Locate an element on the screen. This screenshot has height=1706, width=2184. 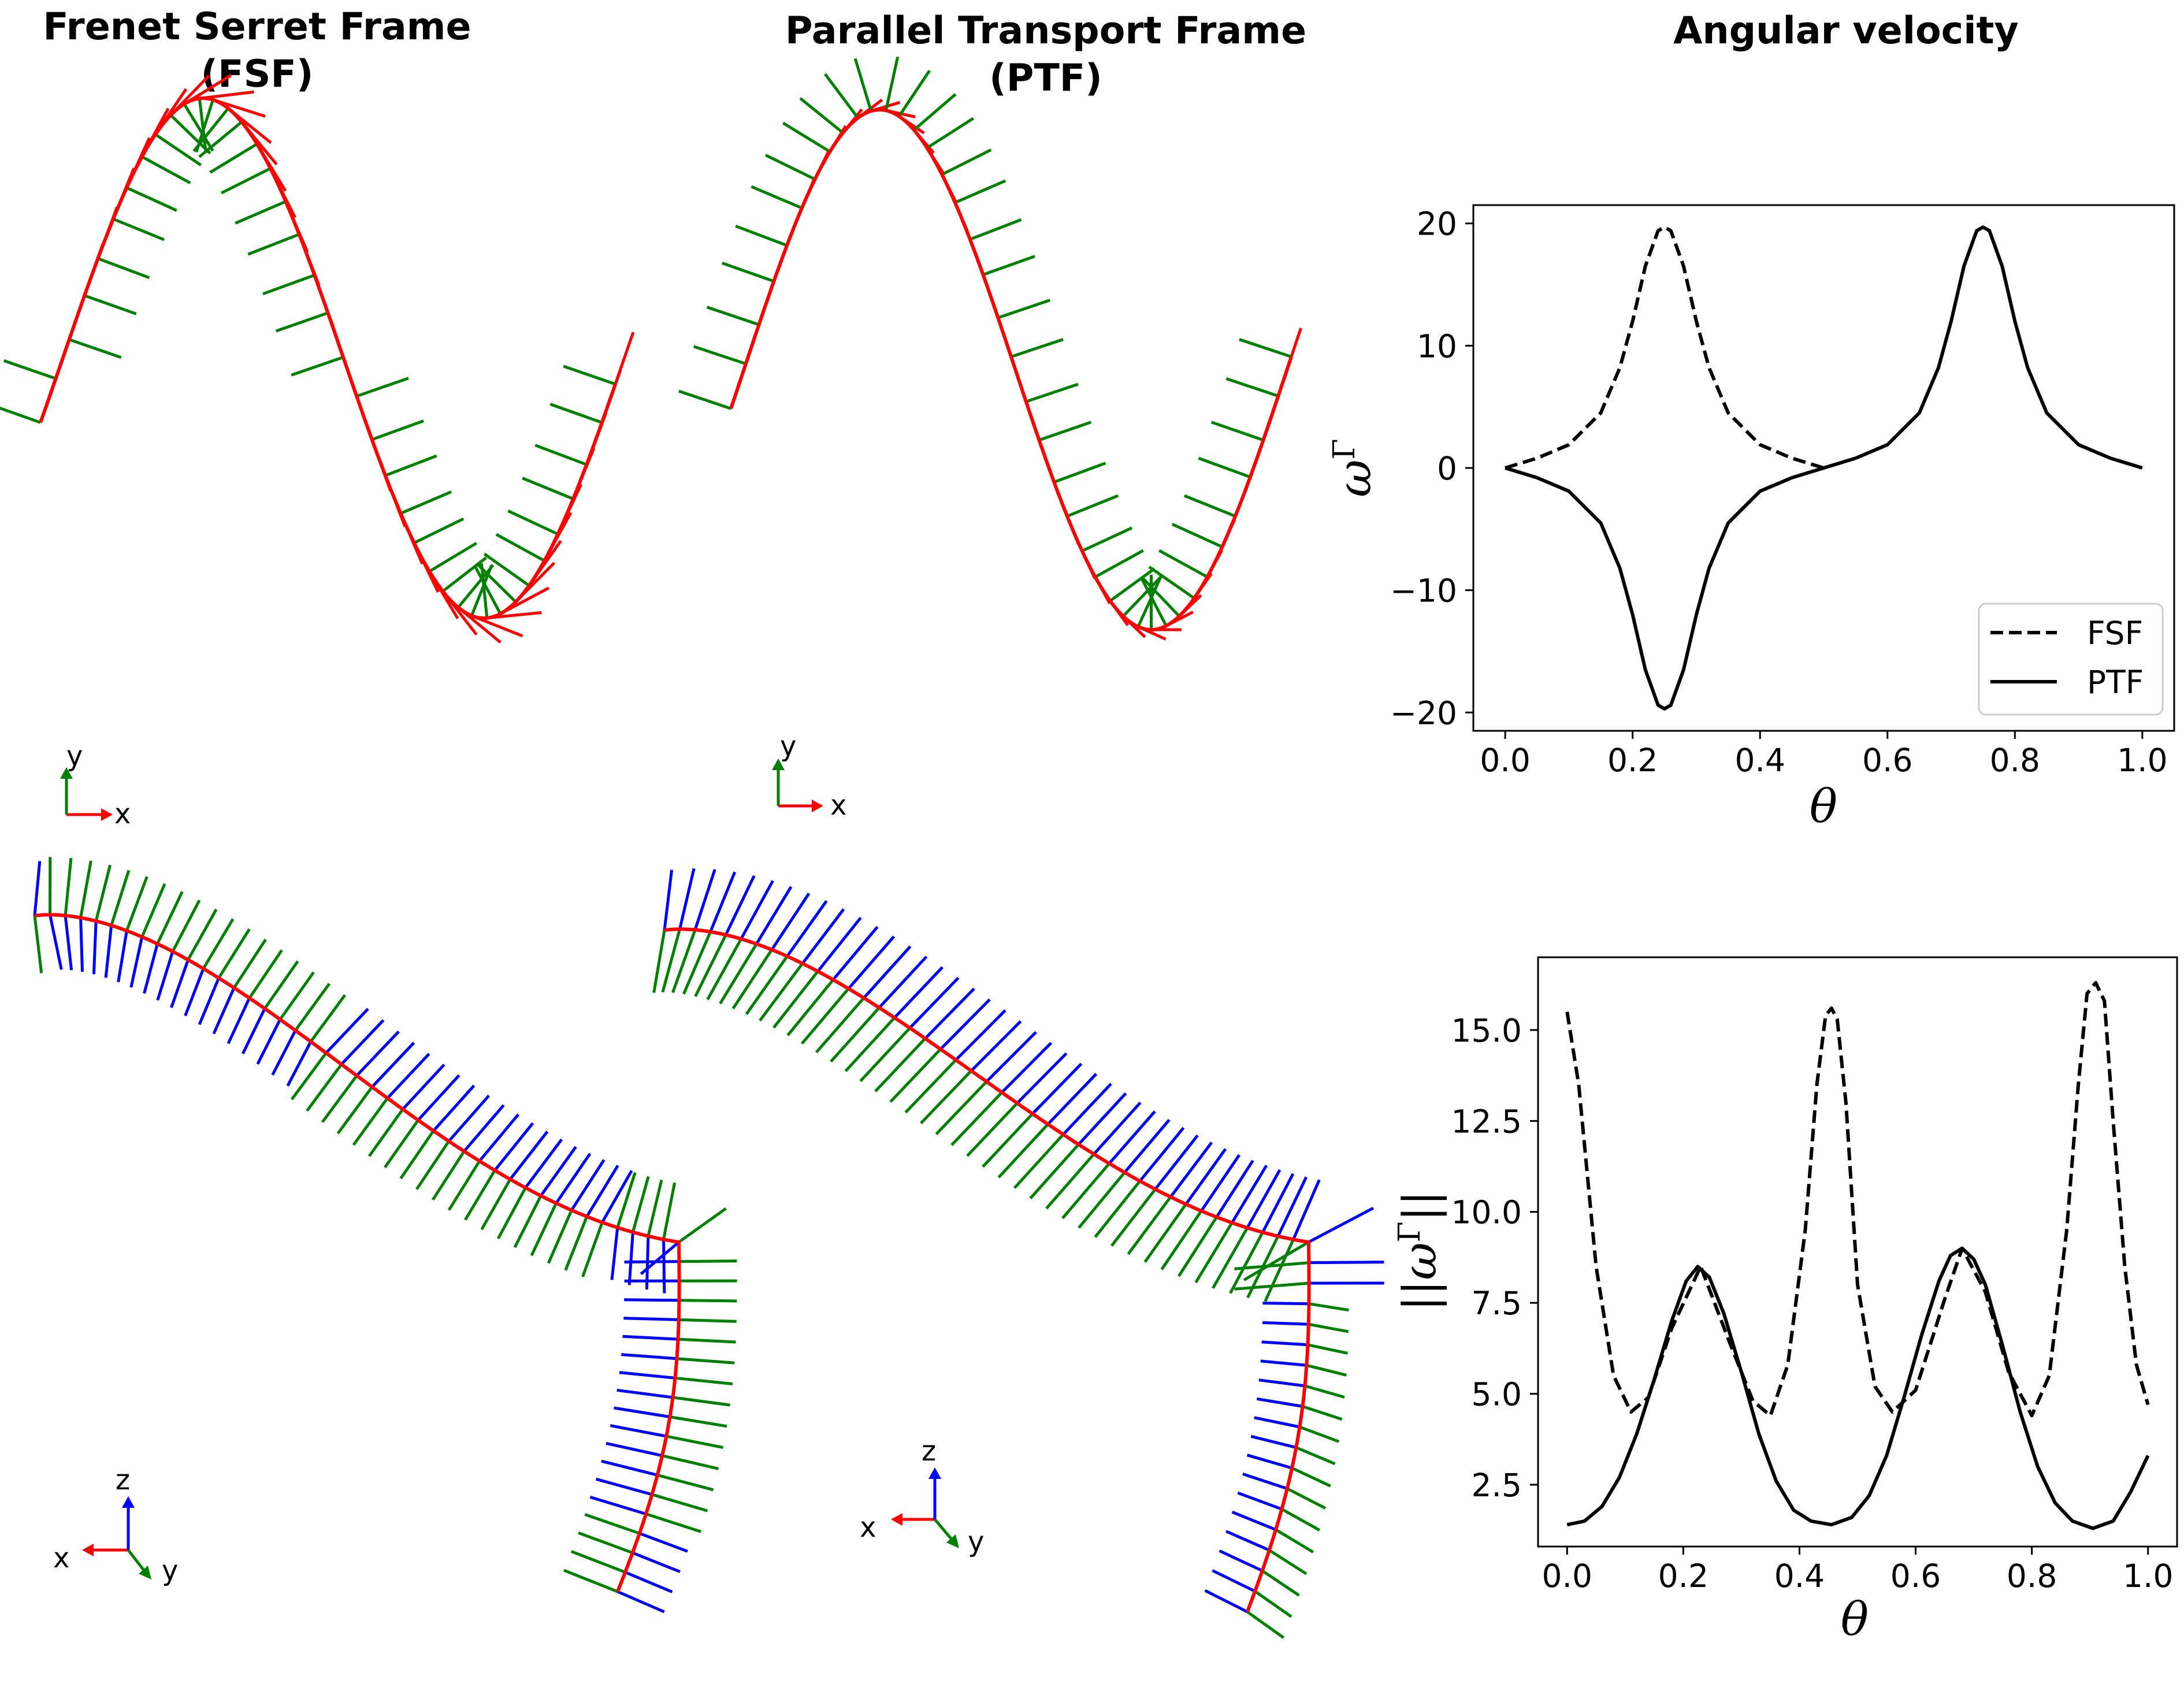
ptf-2d-x-label: x is located at coordinates (838, 805).